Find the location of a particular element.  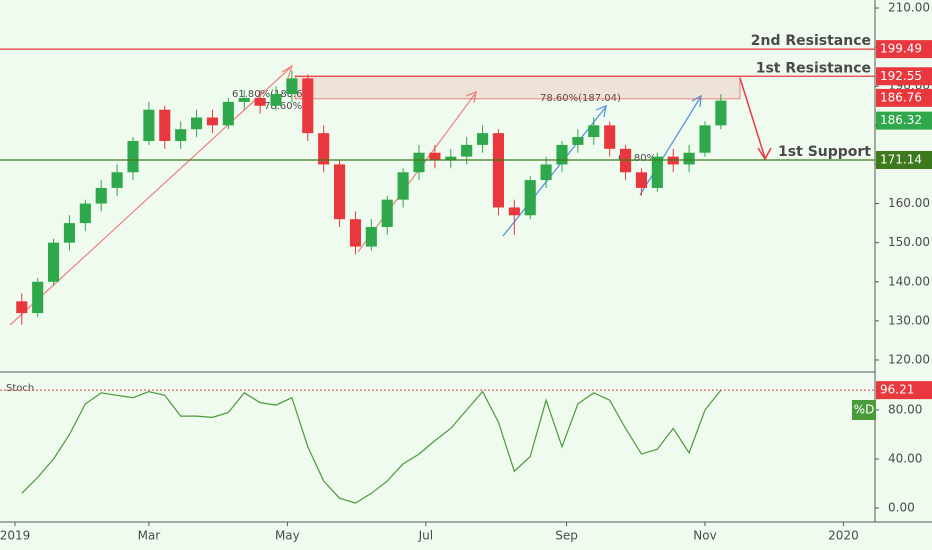

level-name: 1st Resistance is located at coordinates (813, 68).